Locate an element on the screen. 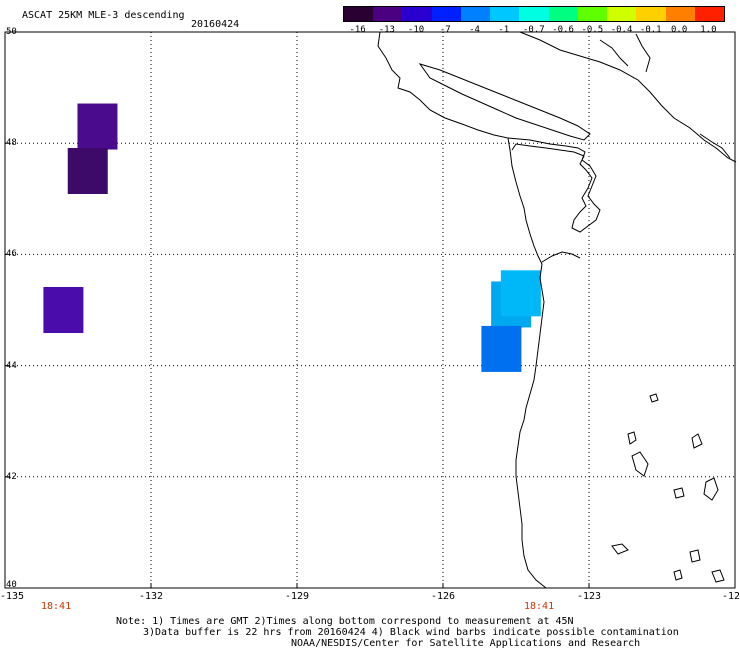 Image resolution: width=740 pixels, height=650 pixels. colorbar-tick-label: 0.0 is located at coordinates (679, 30).